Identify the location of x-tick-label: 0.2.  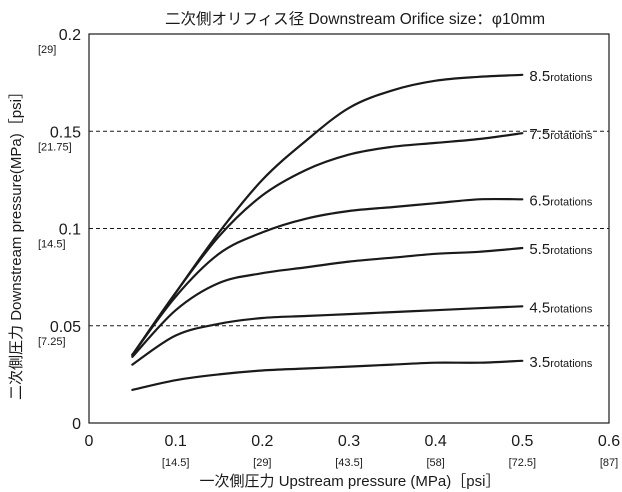
(262, 441).